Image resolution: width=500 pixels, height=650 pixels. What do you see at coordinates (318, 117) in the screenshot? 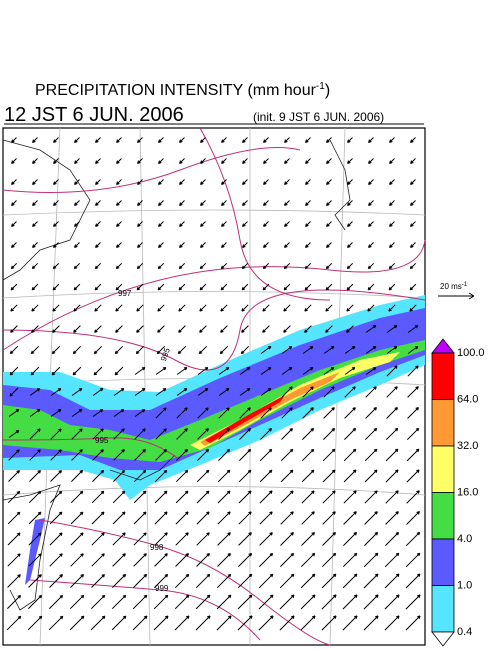
I see `init-time: (init. 9 JST 6 JUN. 2006)` at bounding box center [318, 117].